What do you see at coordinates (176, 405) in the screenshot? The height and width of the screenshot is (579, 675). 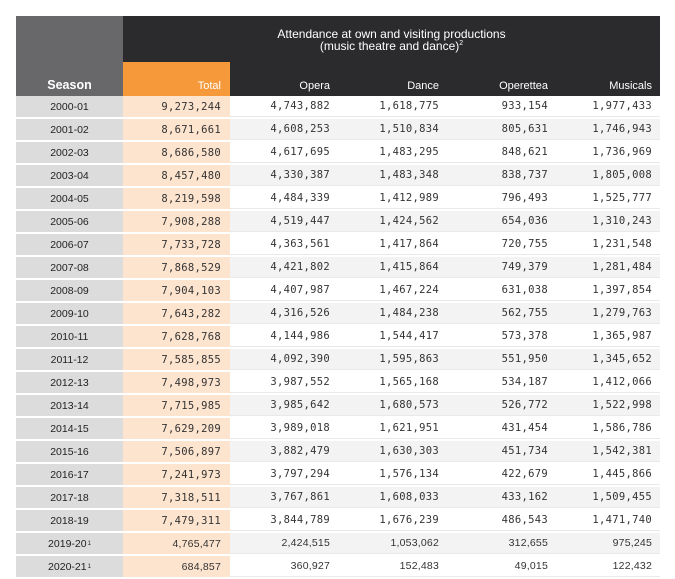 I see `cell-total: 7,715,985` at bounding box center [176, 405].